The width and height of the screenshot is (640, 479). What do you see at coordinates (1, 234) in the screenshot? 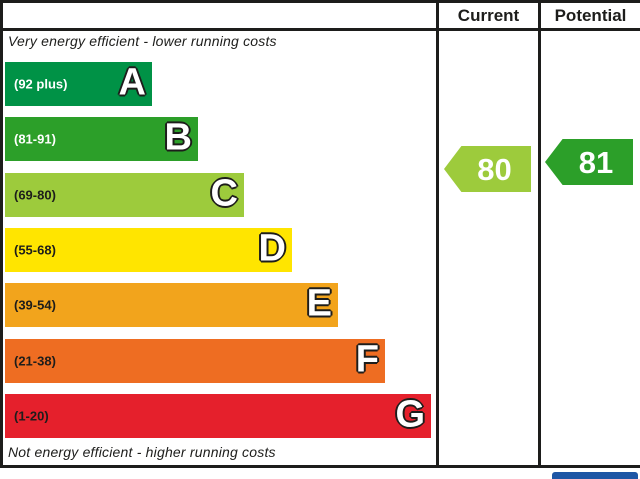
I see `table-border-left` at bounding box center [1, 234].